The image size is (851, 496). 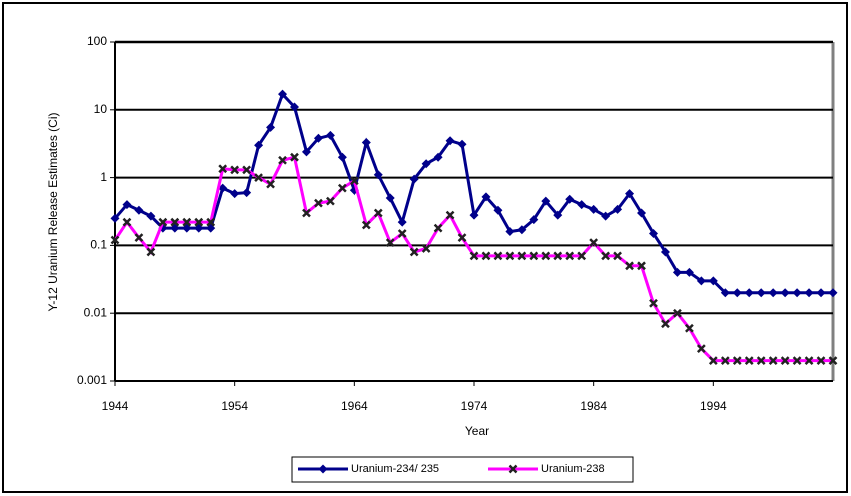 What do you see at coordinates (593, 406) in the screenshot?
I see `x-tick-label: 1984` at bounding box center [593, 406].